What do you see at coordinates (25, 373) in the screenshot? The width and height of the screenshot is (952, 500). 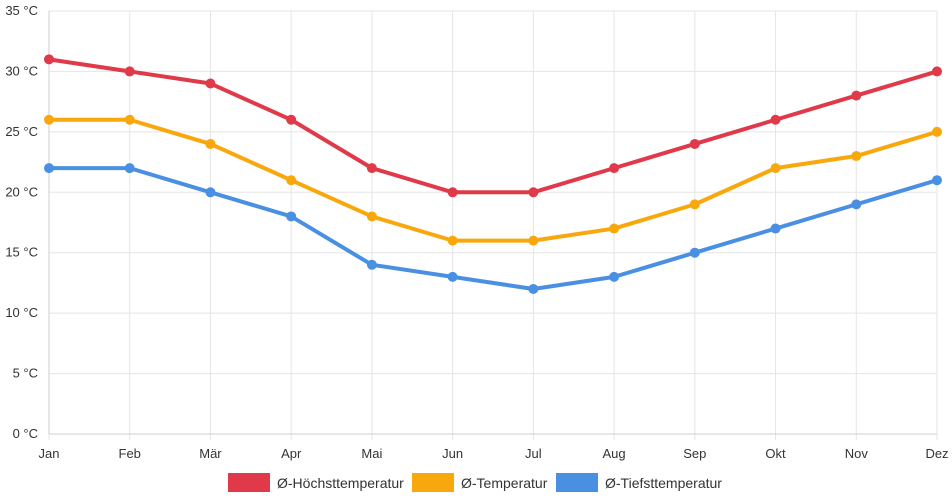 I see `y-tick-label: 5 °C` at bounding box center [25, 373].